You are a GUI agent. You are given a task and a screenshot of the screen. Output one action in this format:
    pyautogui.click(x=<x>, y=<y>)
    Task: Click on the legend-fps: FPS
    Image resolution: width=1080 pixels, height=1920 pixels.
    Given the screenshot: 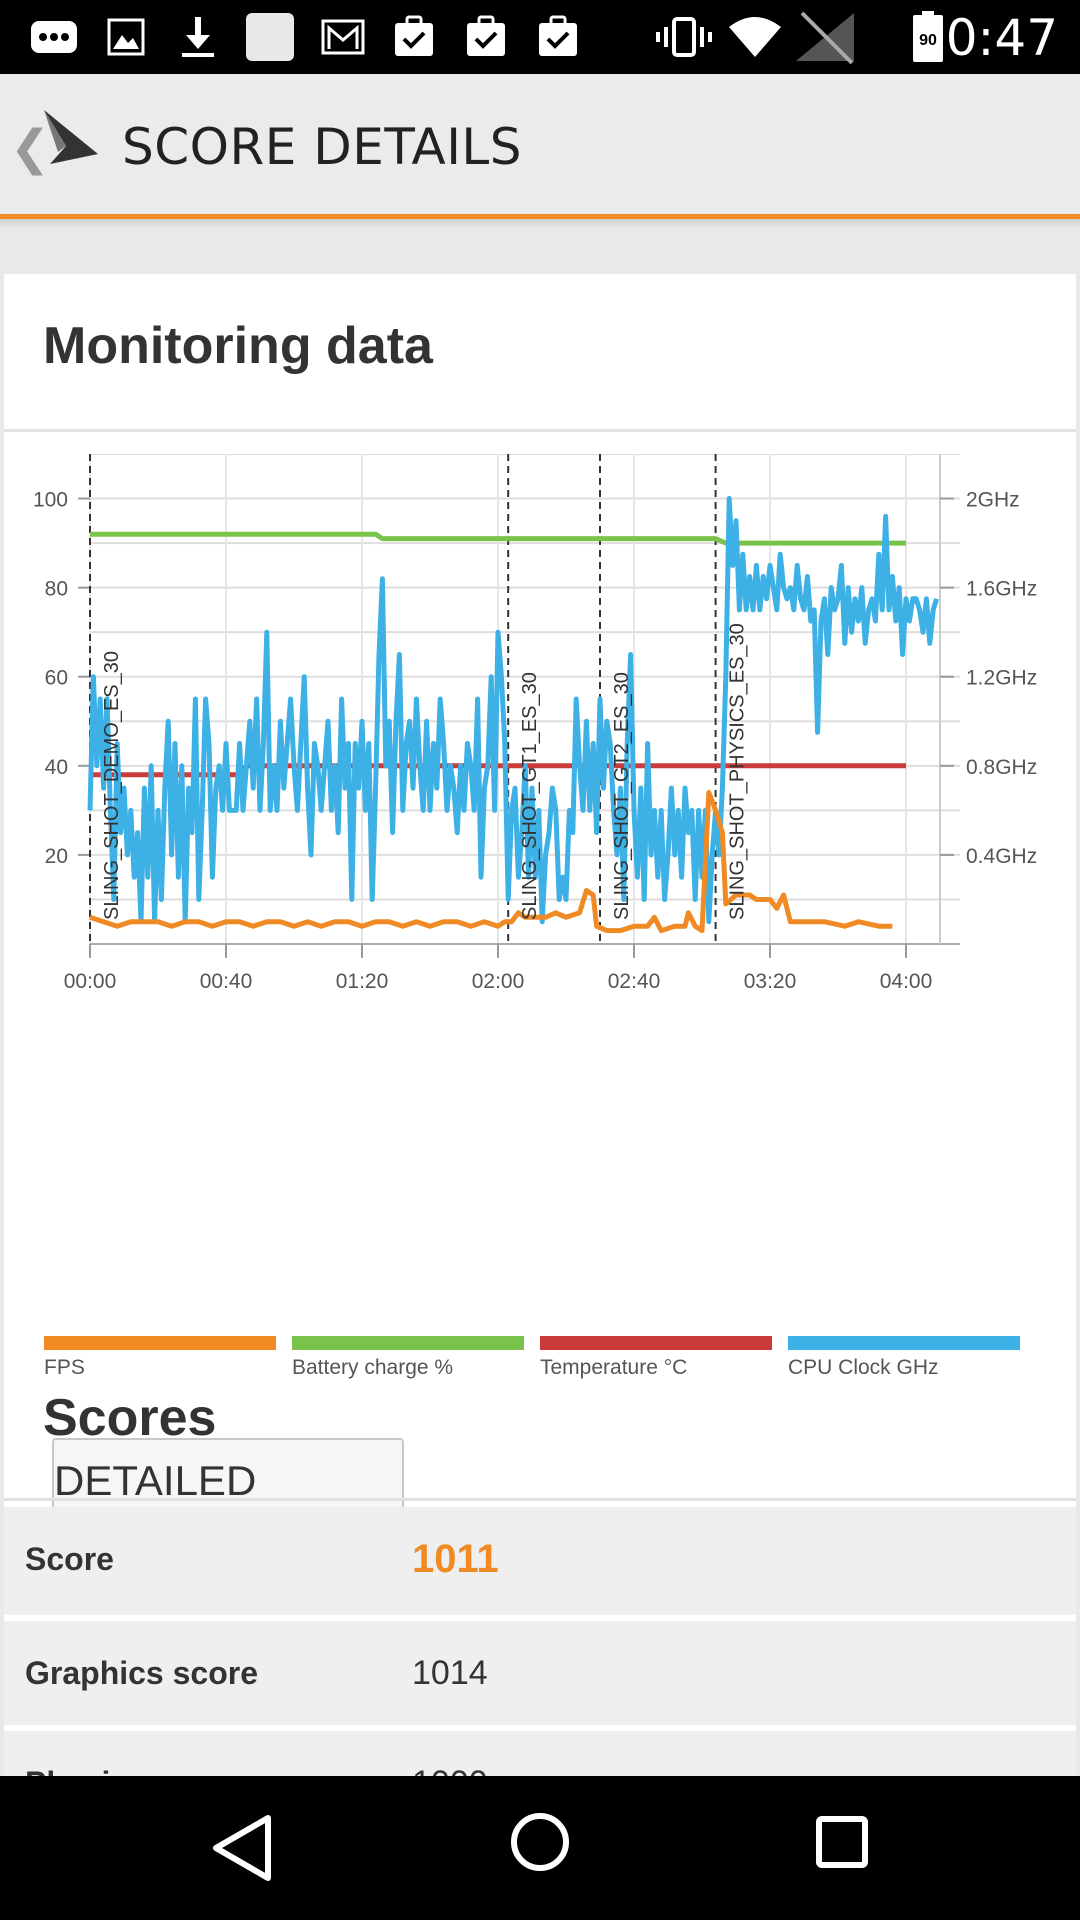 What is the action you would take?
    pyautogui.click(x=160, y=1358)
    